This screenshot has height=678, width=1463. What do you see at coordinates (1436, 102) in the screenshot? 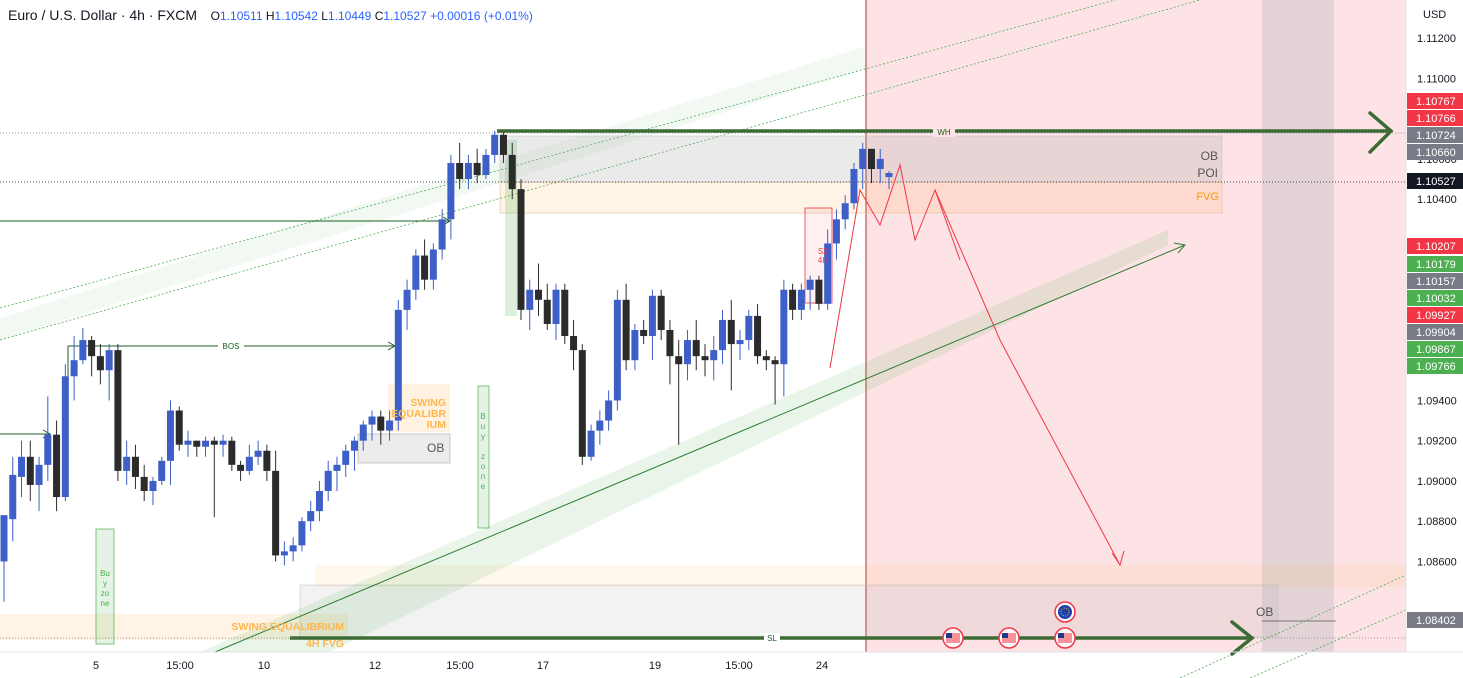
I see `price-tag-label: 1.10767` at bounding box center [1436, 102].